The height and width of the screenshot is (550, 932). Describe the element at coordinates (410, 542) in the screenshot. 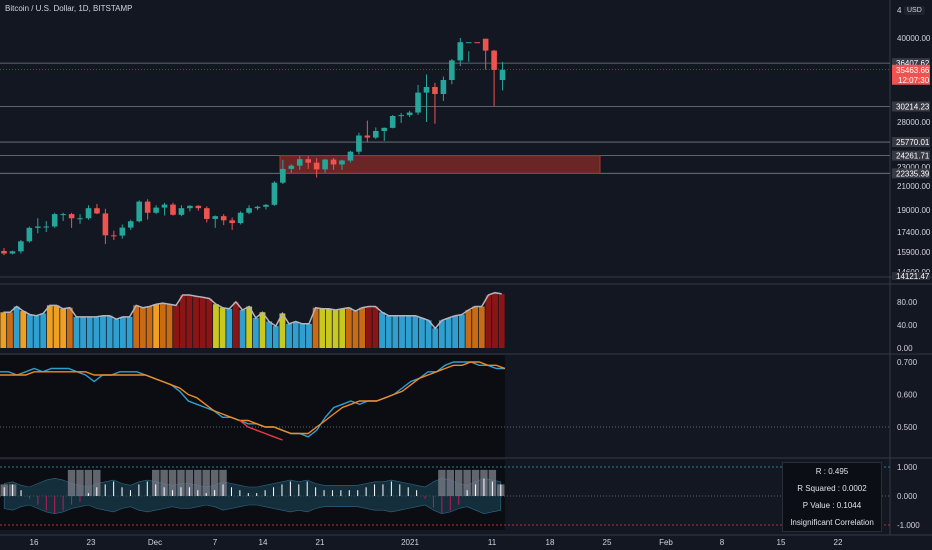

I see `time-tick-label: 2021` at that location.